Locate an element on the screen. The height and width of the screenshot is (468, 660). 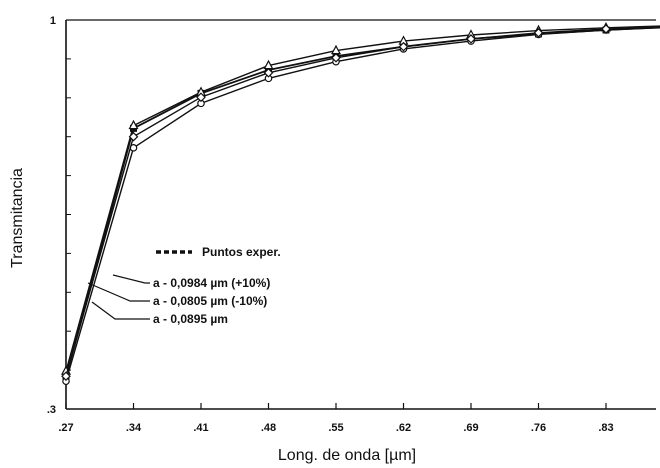
x-tick-label: .27 is located at coordinates (65, 428).